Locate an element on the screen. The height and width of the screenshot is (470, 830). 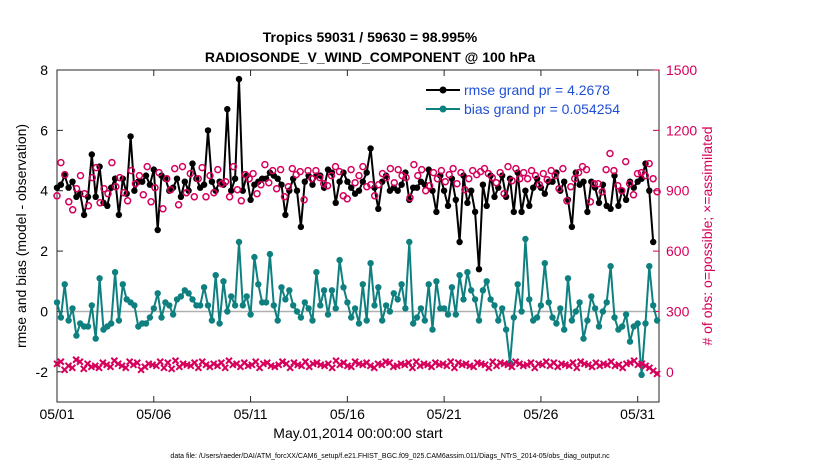
series-open-circle is located at coordinates (357, 181).